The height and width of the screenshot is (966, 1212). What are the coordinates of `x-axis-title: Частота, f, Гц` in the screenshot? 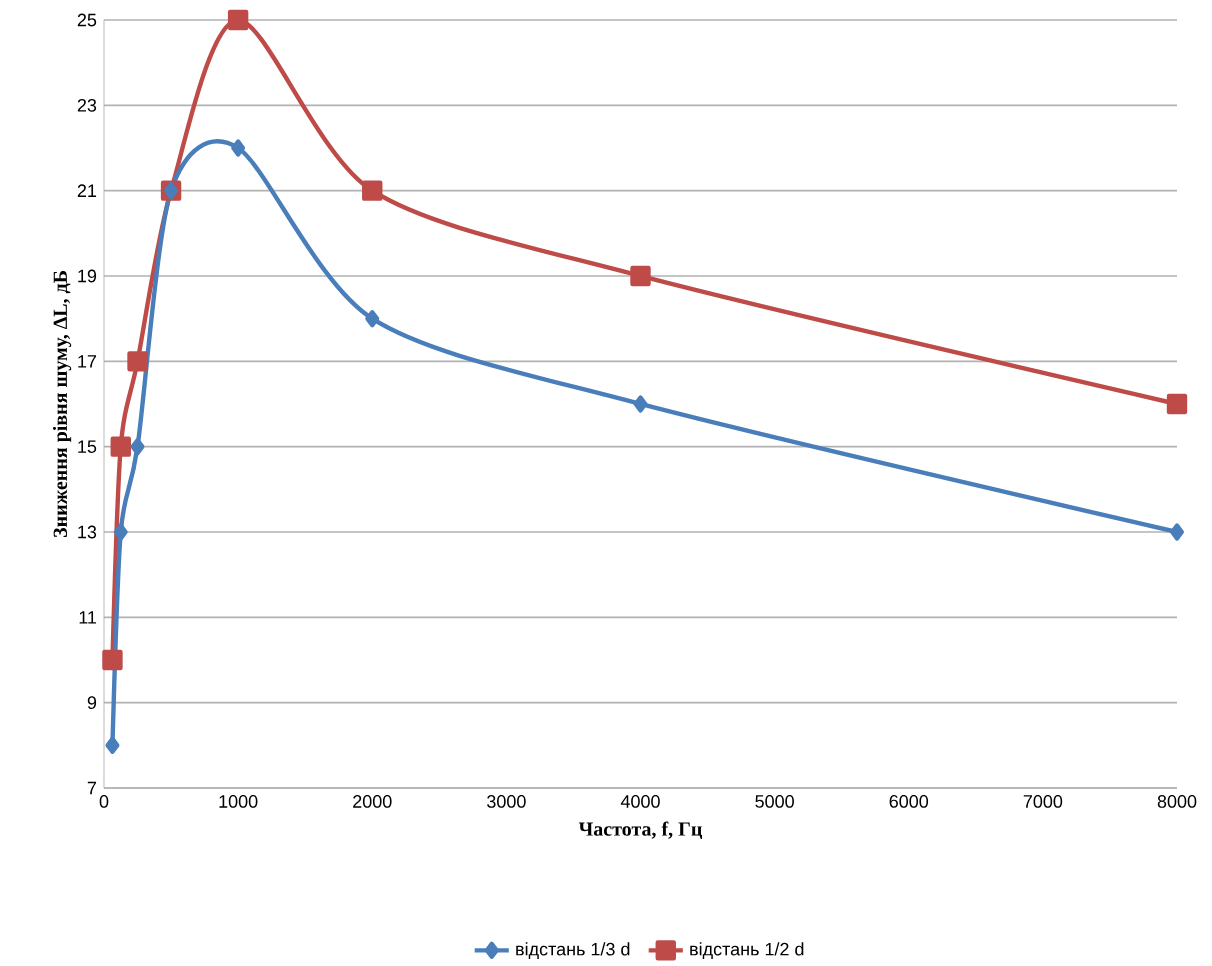 It's located at (640, 830).